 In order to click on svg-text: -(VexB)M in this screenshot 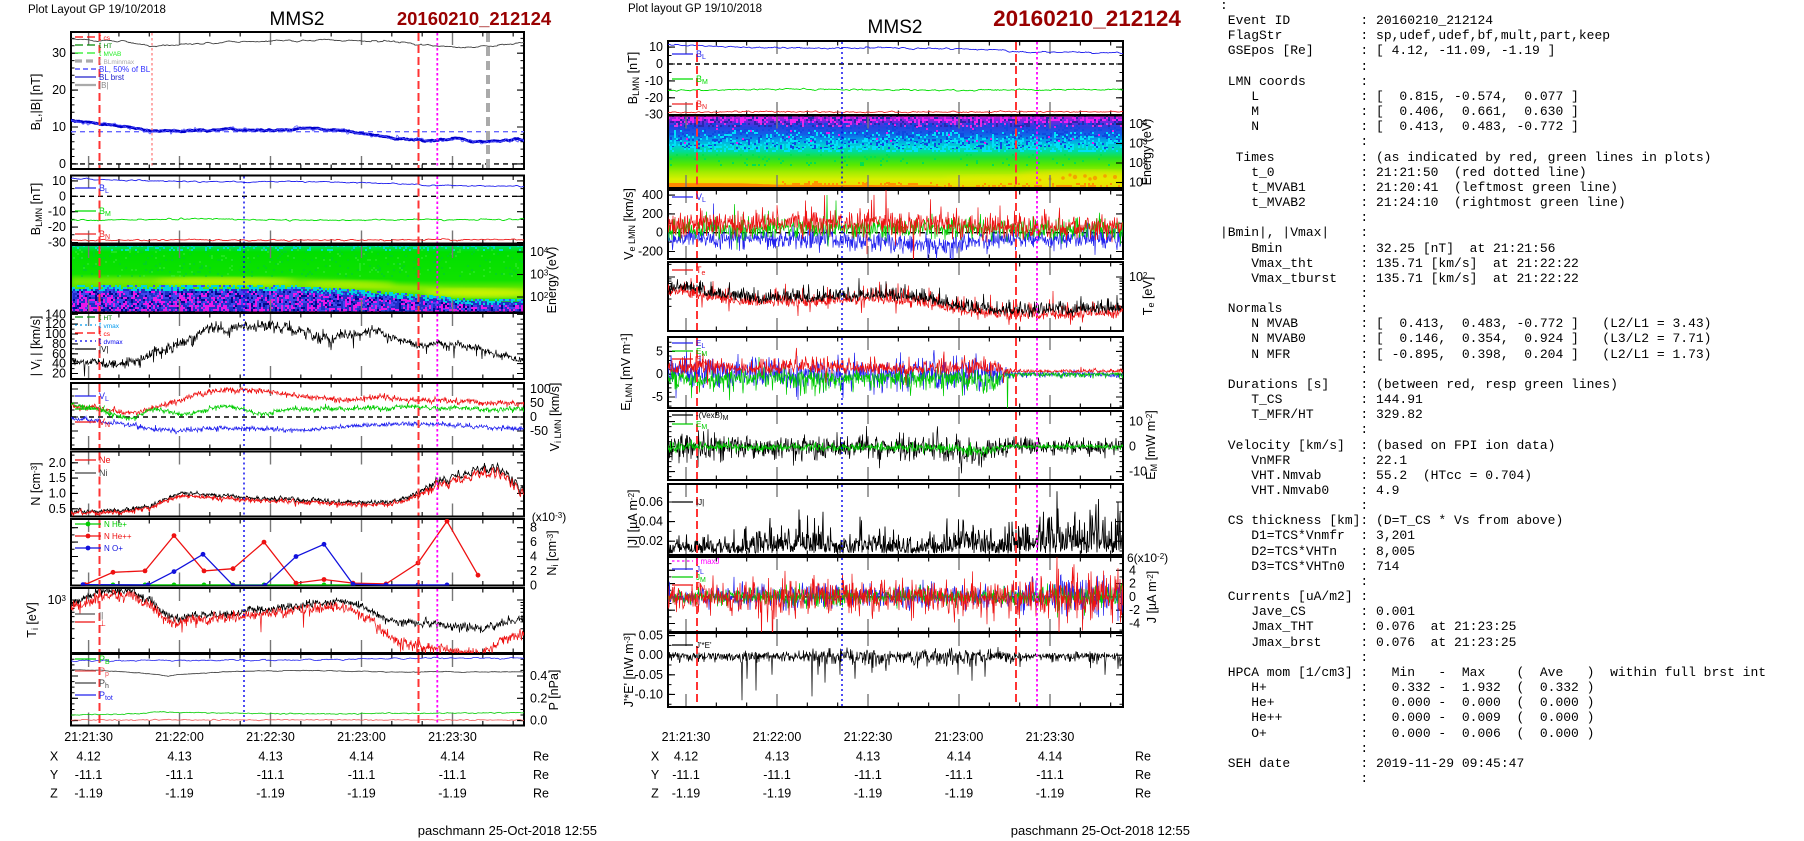, I will do `click(712, 416)`.